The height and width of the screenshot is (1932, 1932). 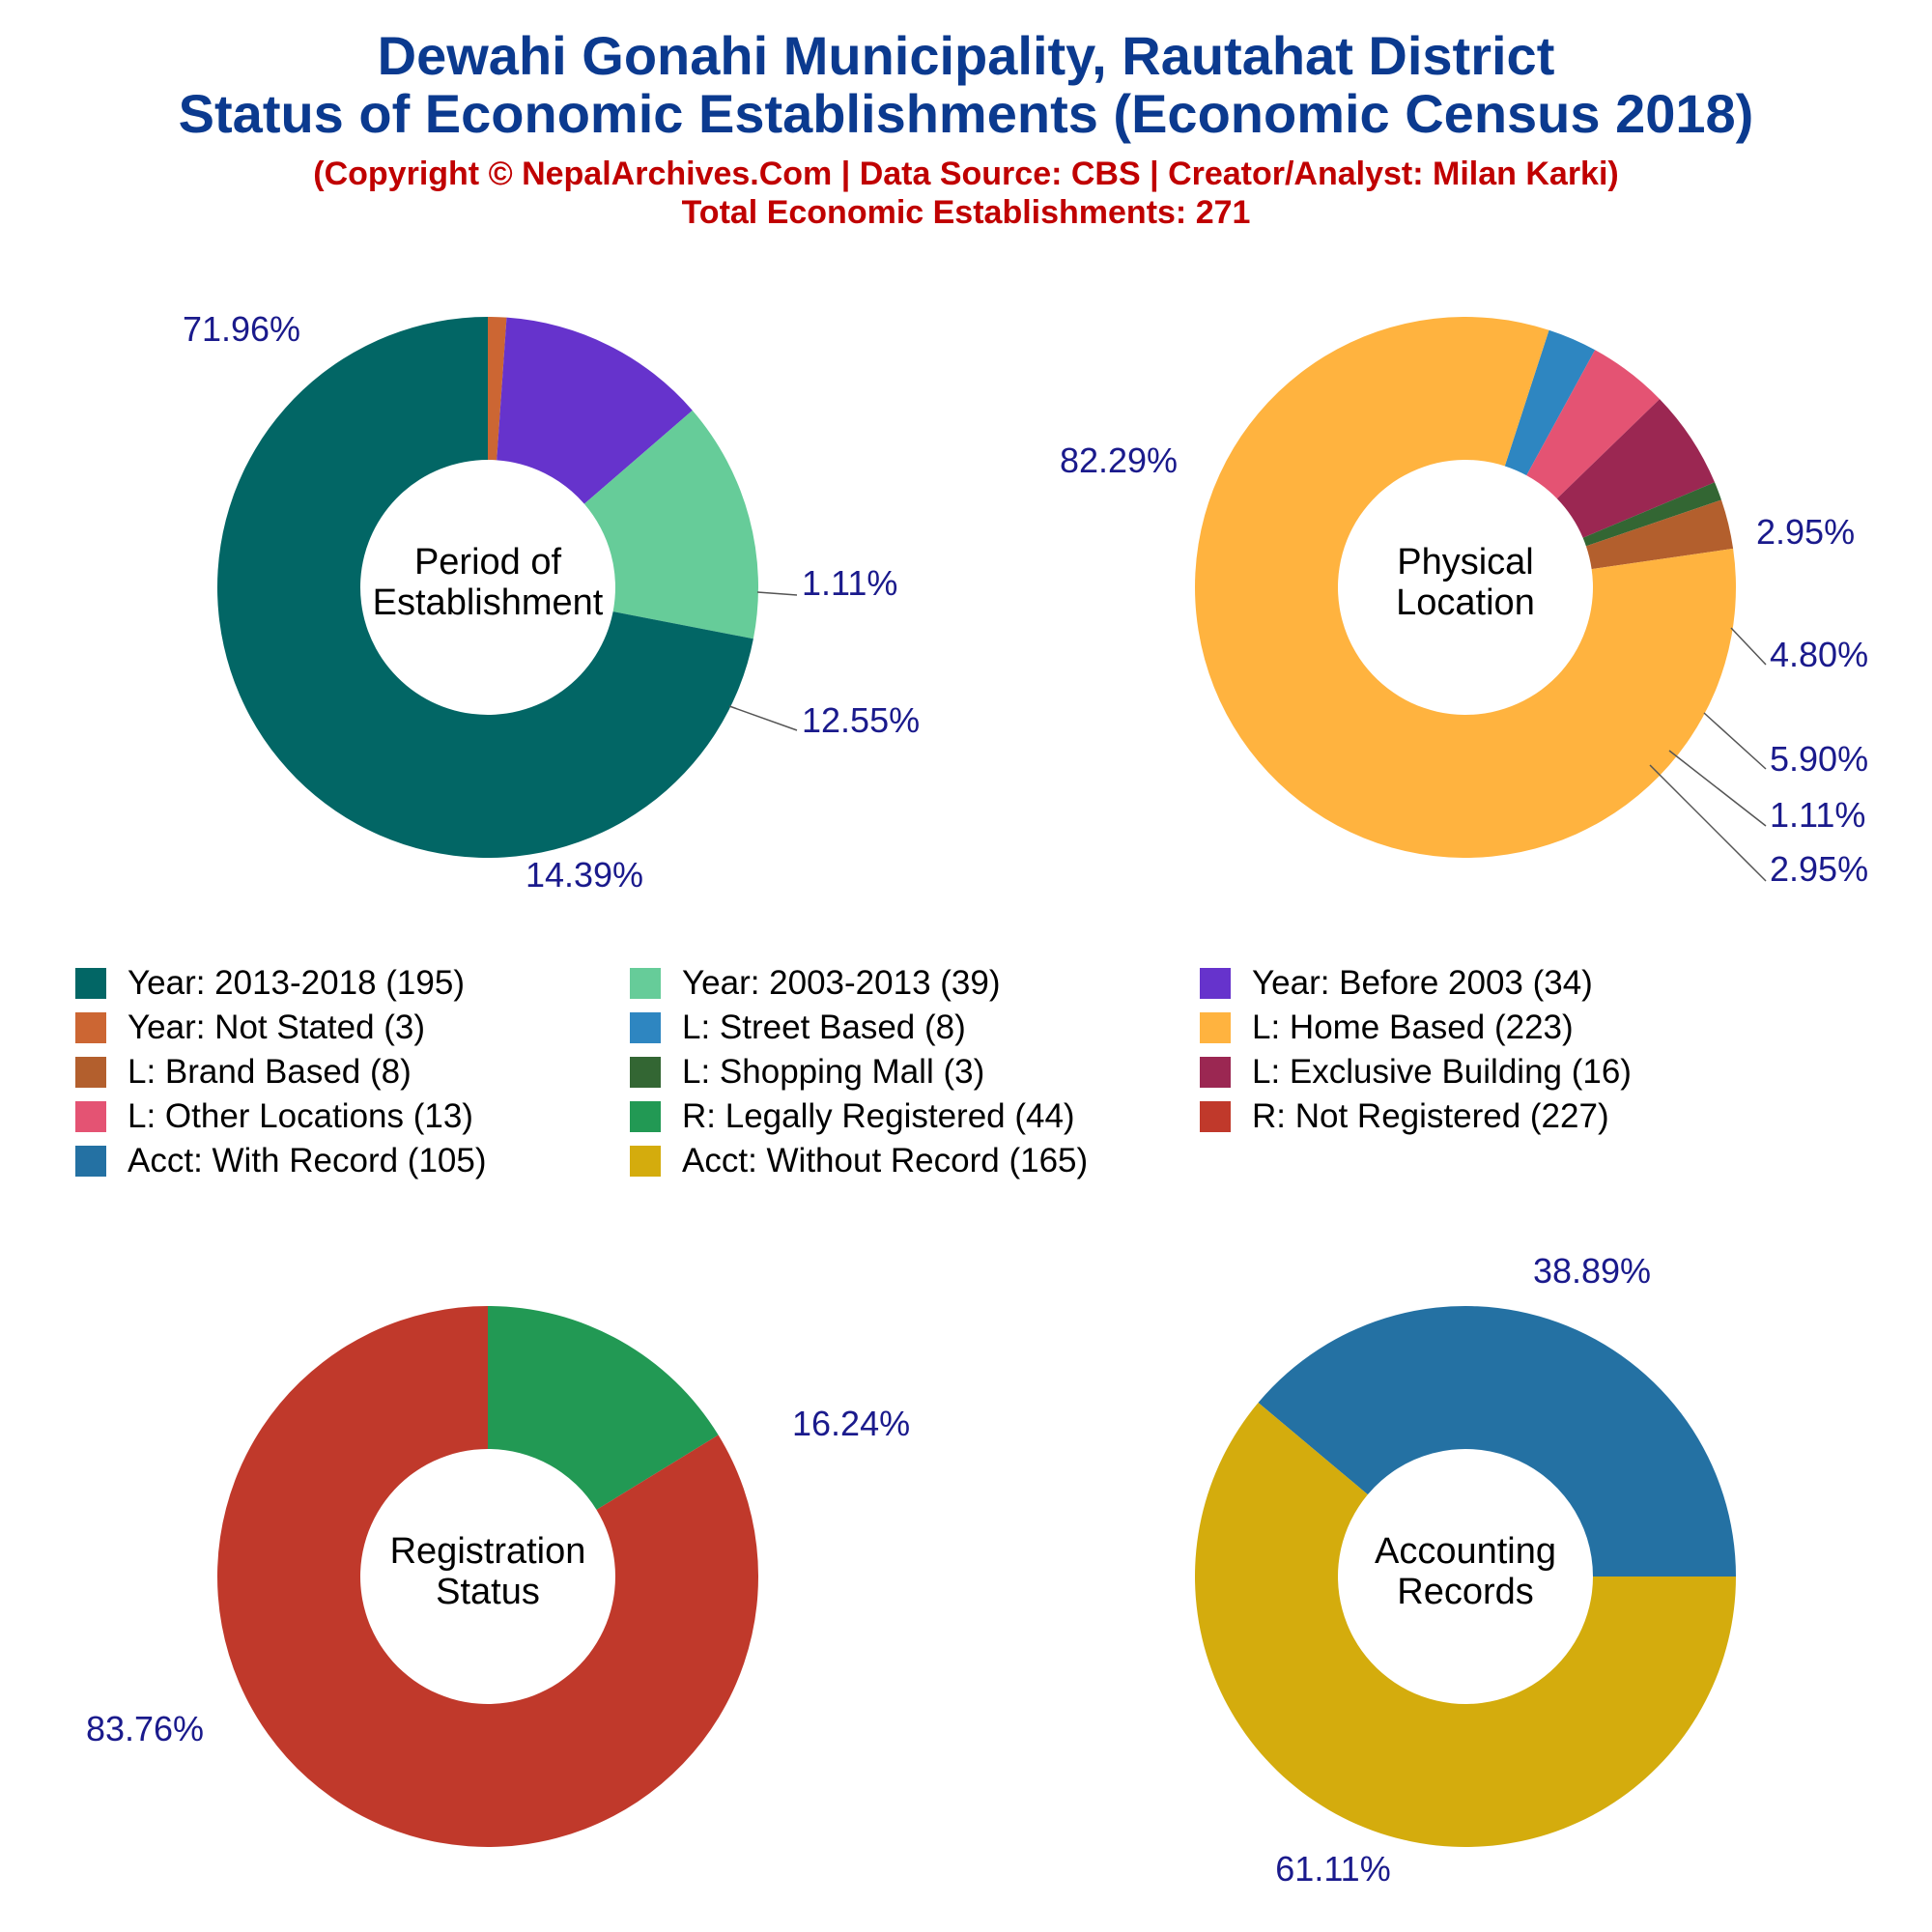 I want to click on legend-label: R: Not Registered (227), so click(x=1430, y=1116).